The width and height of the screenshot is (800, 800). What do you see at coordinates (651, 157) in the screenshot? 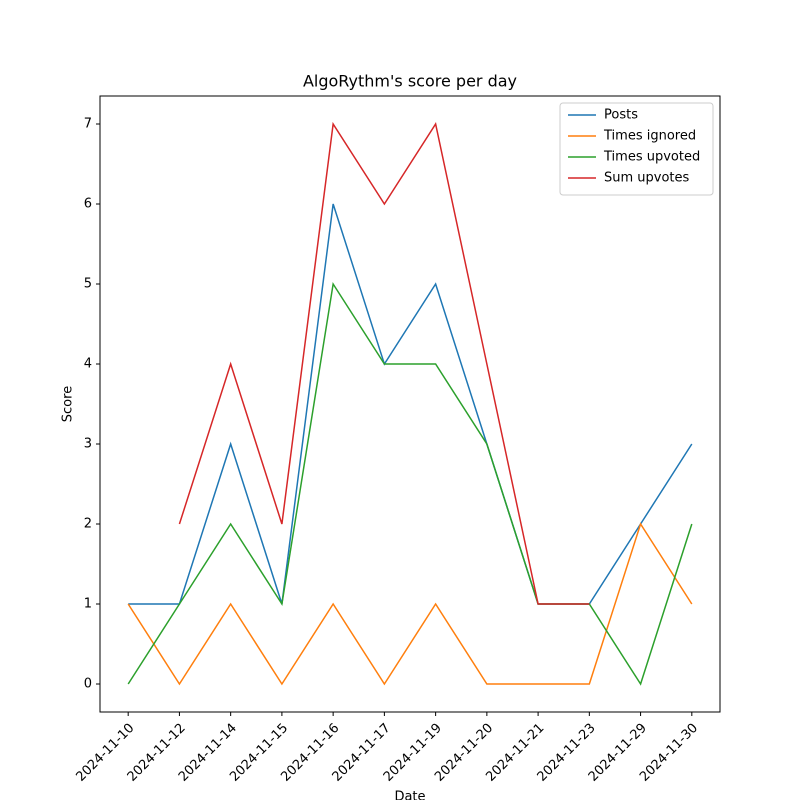
I see `legend-label: Times upvoted` at bounding box center [651, 157].